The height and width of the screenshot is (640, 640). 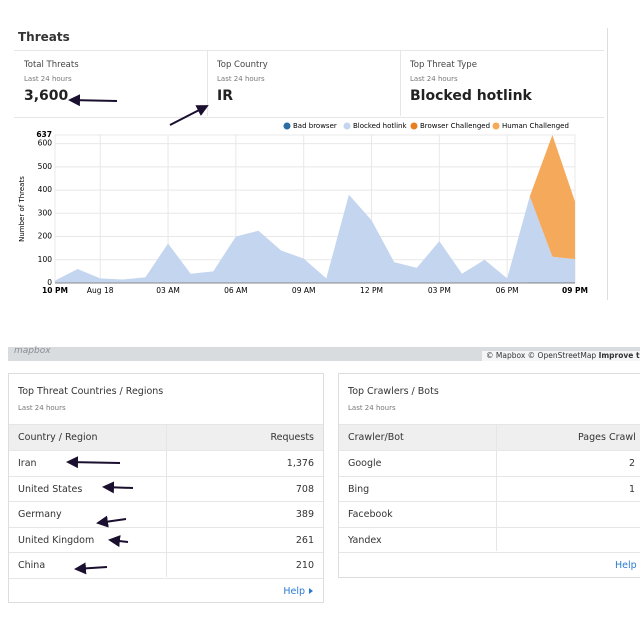 I want to click on y-tick-label: 0, so click(x=49, y=282).